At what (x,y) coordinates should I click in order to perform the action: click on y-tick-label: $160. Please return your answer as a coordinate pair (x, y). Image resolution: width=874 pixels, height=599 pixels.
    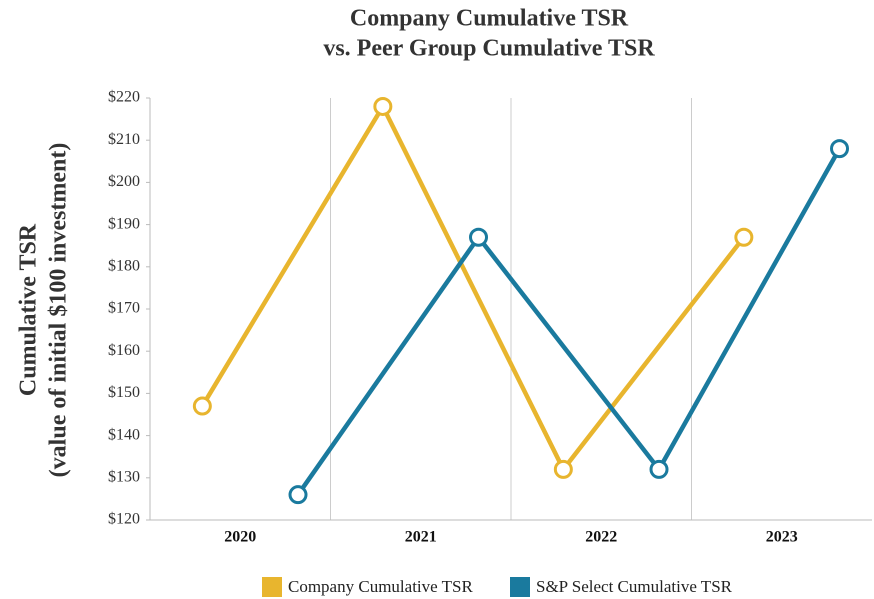
    Looking at the image, I should click on (124, 350).